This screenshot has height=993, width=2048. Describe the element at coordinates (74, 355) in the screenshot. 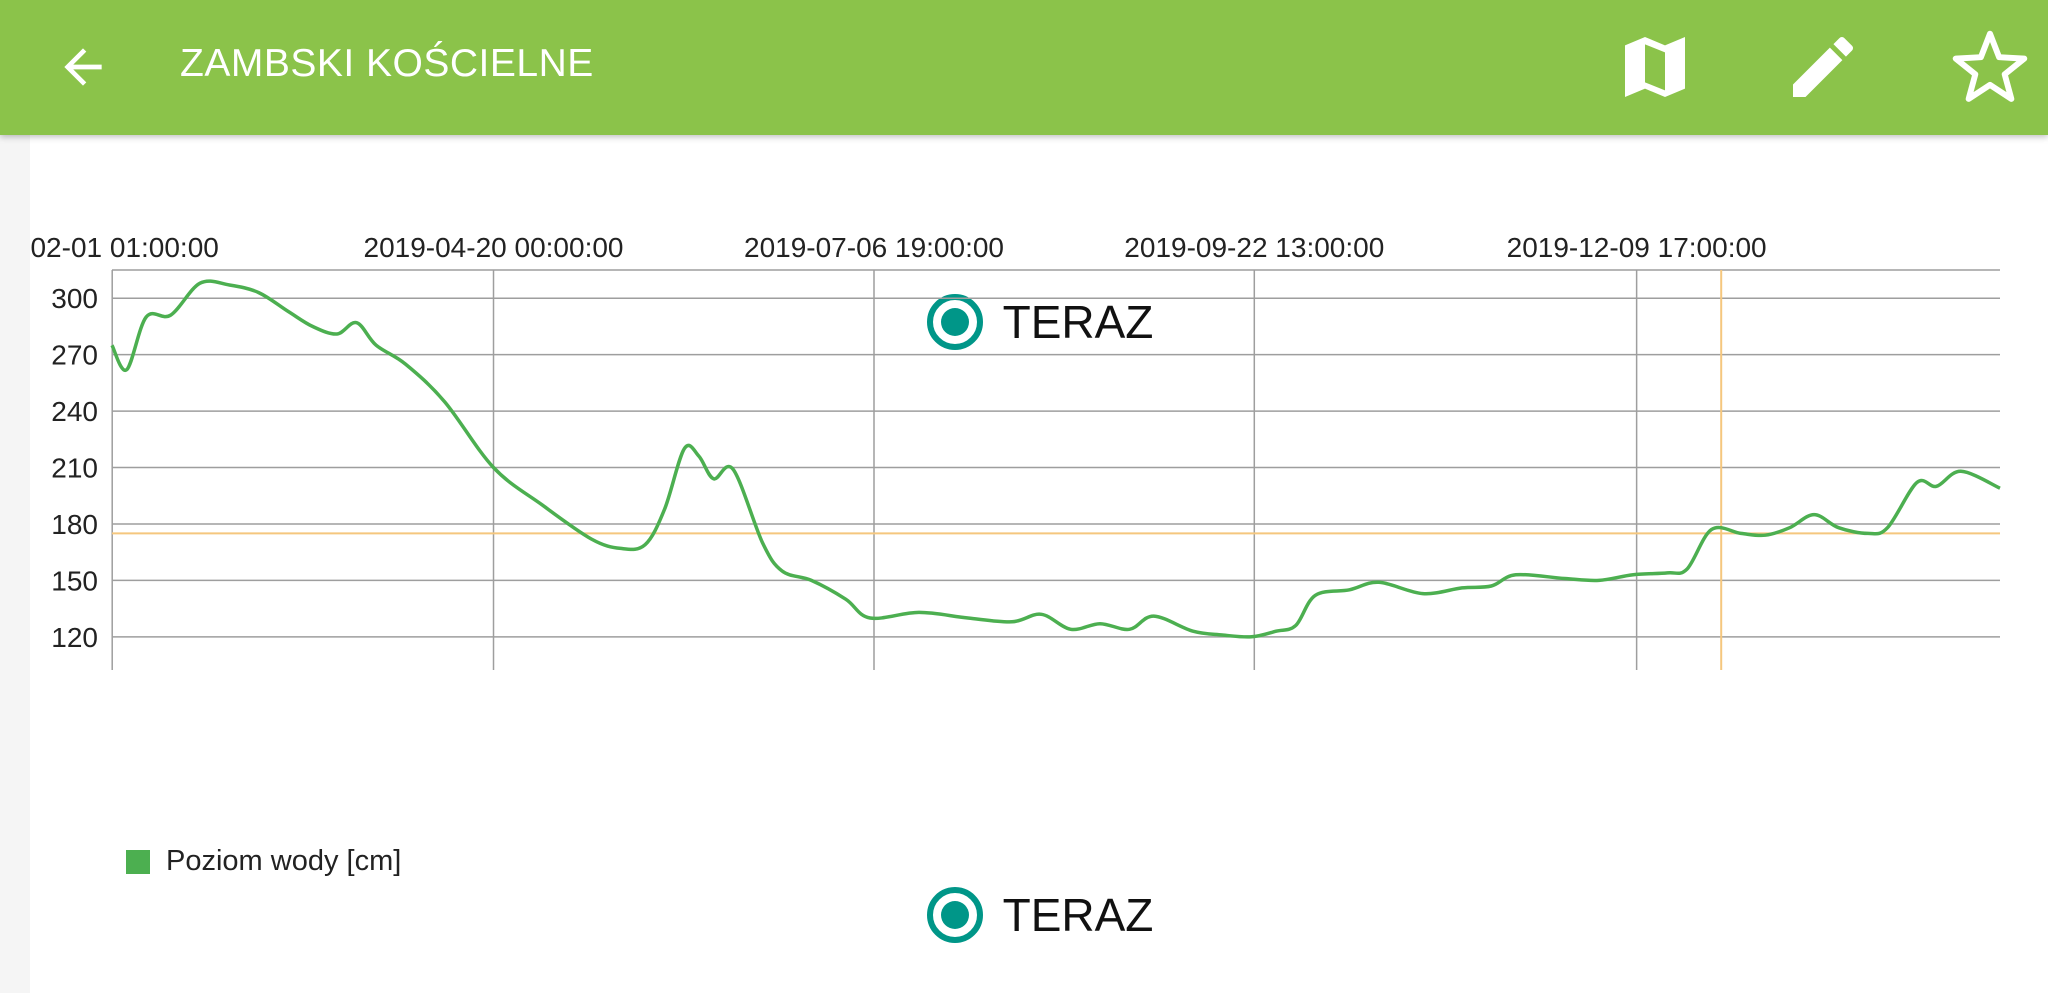

I see `y-tick-label: 270` at that location.